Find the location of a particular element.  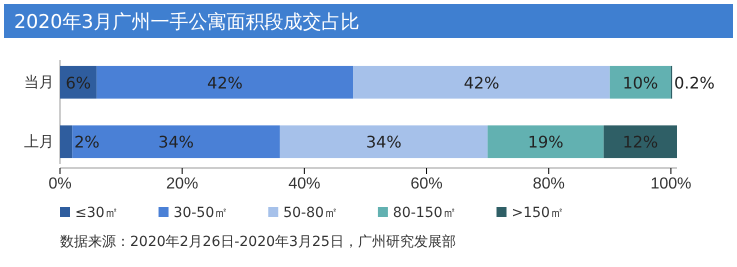

legend-label: 50-80㎡ is located at coordinates (310, 213).